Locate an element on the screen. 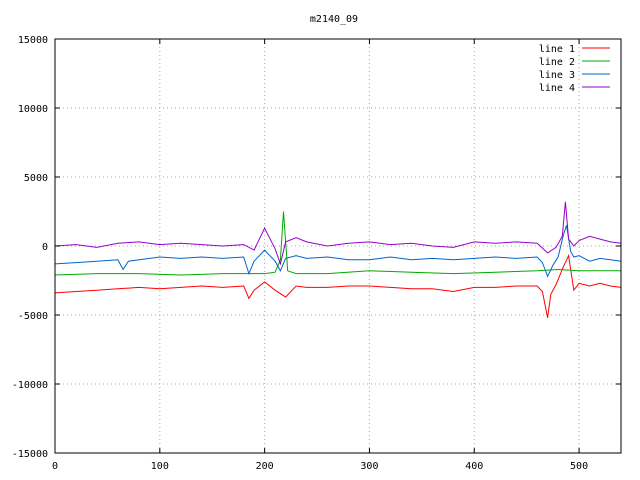  y-tick-label: -15000 is located at coordinates (30, 454).